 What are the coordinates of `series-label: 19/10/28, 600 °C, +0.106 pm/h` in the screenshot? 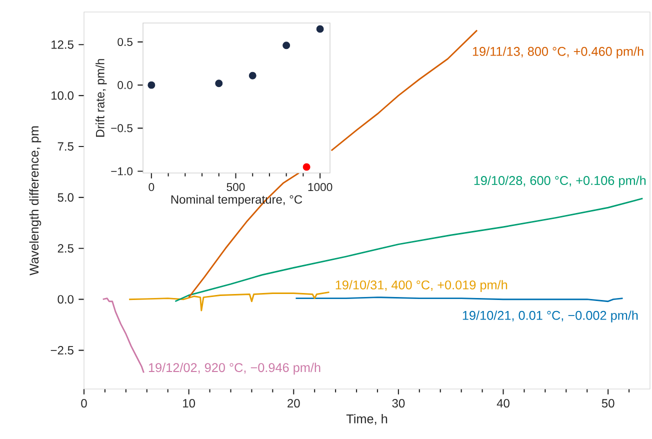 It's located at (560, 182).